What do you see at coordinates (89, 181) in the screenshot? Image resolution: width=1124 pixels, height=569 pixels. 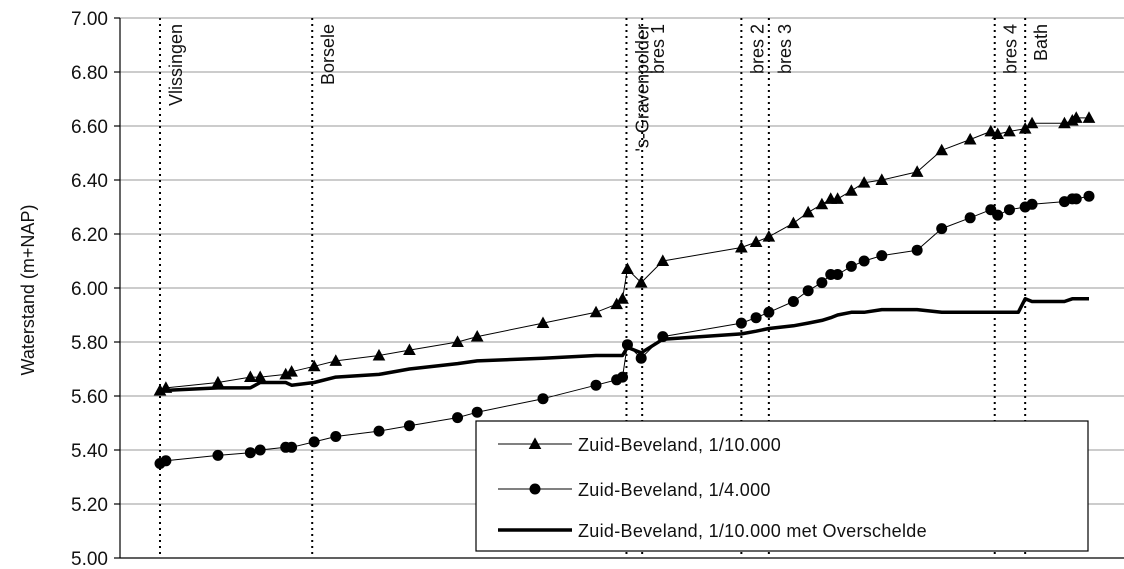 I see `y-tick-label: 6.40` at bounding box center [89, 181].